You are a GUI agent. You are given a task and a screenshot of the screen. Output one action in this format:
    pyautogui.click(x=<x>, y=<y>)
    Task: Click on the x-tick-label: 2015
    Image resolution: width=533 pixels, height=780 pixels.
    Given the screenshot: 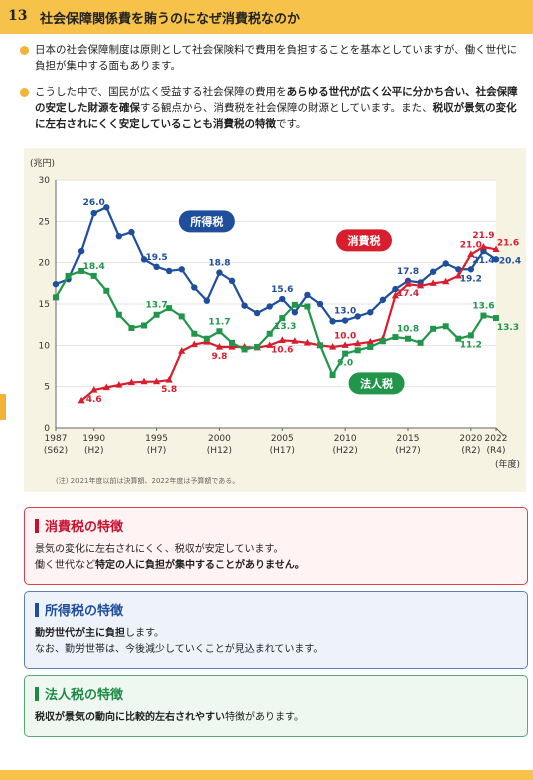 What is the action you would take?
    pyautogui.click(x=408, y=439)
    